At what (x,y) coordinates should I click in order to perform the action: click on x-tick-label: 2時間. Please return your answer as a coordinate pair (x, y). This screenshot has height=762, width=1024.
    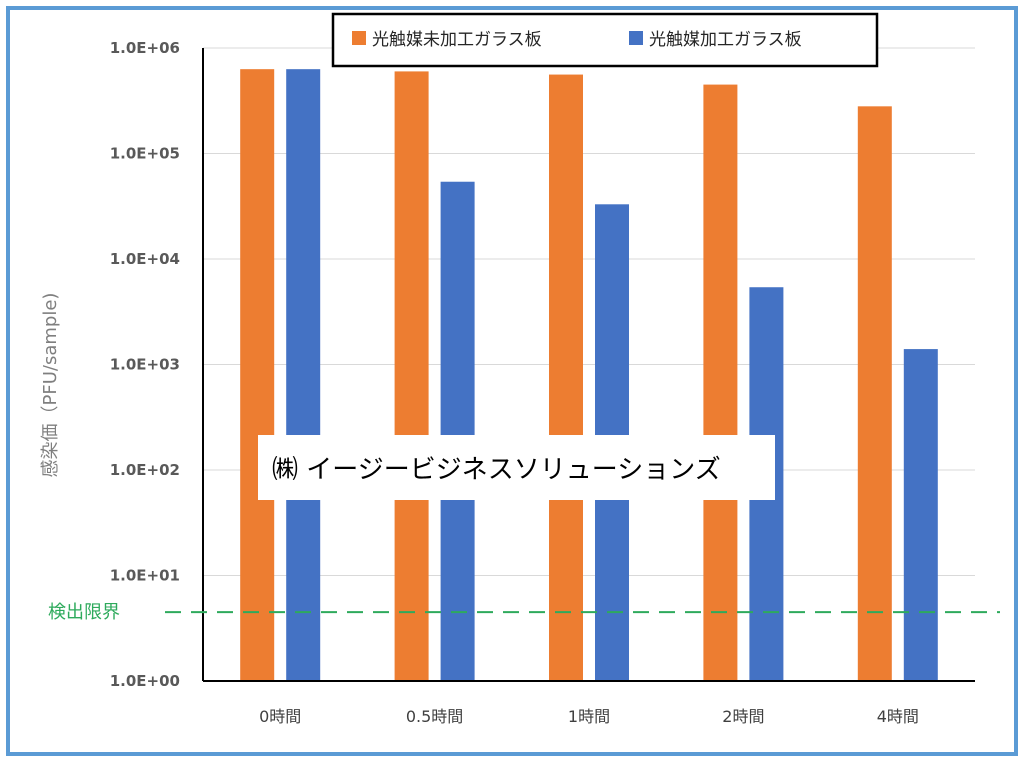
    Looking at the image, I should click on (743, 716).